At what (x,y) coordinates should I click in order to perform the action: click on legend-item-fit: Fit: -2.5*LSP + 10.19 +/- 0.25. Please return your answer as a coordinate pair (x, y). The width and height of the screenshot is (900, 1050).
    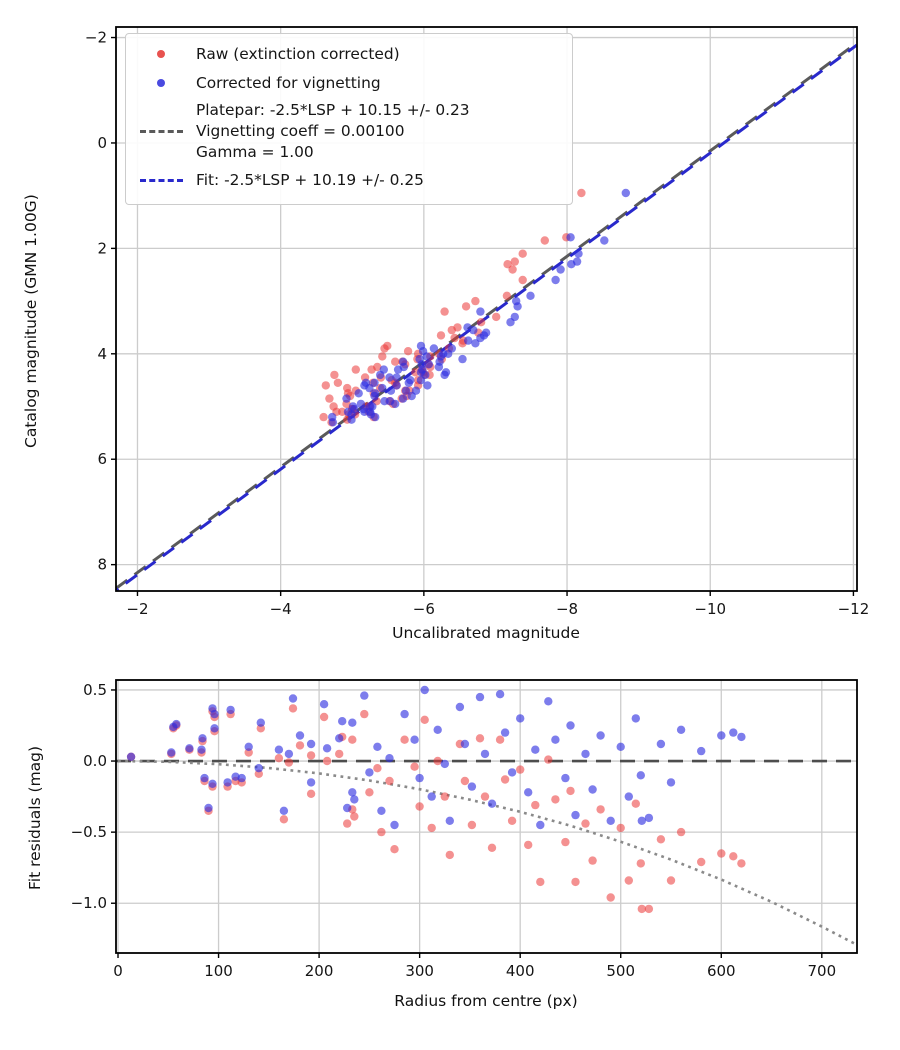
    Looking at the image, I should click on (345, 180).